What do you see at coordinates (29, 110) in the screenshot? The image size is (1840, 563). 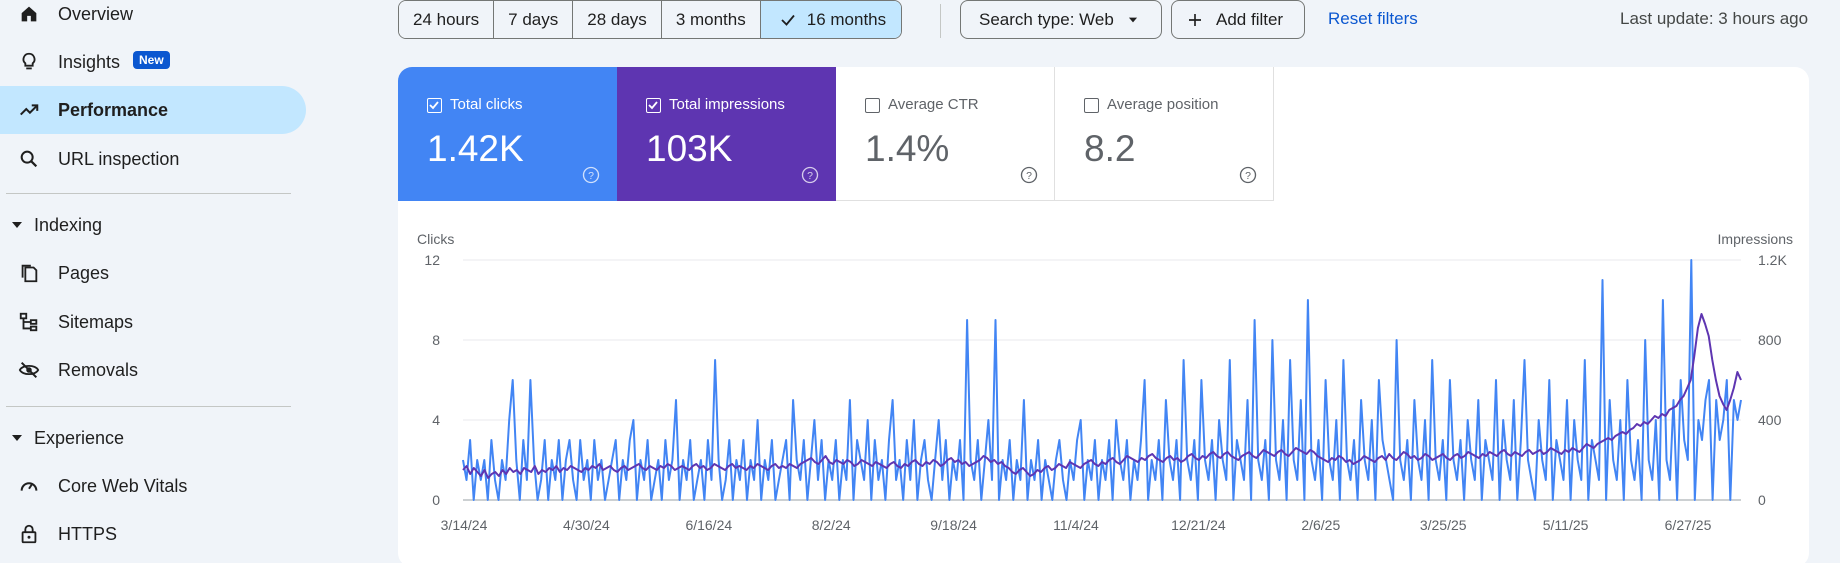 I see `trending-up-icon` at bounding box center [29, 110].